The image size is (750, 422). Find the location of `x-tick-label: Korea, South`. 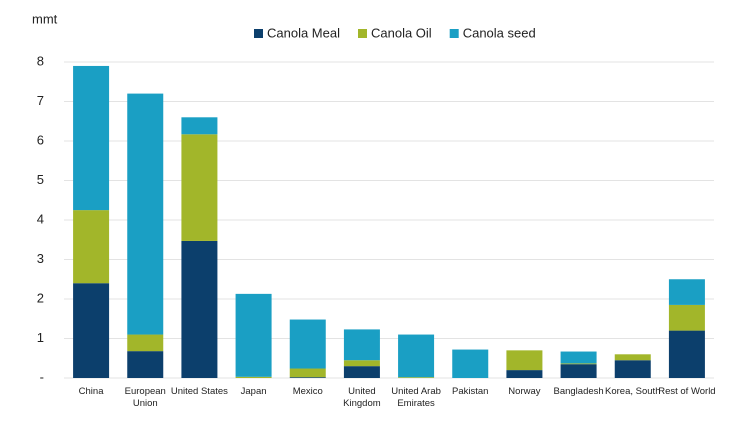

x-tick-label: Korea, South is located at coordinates (633, 391).